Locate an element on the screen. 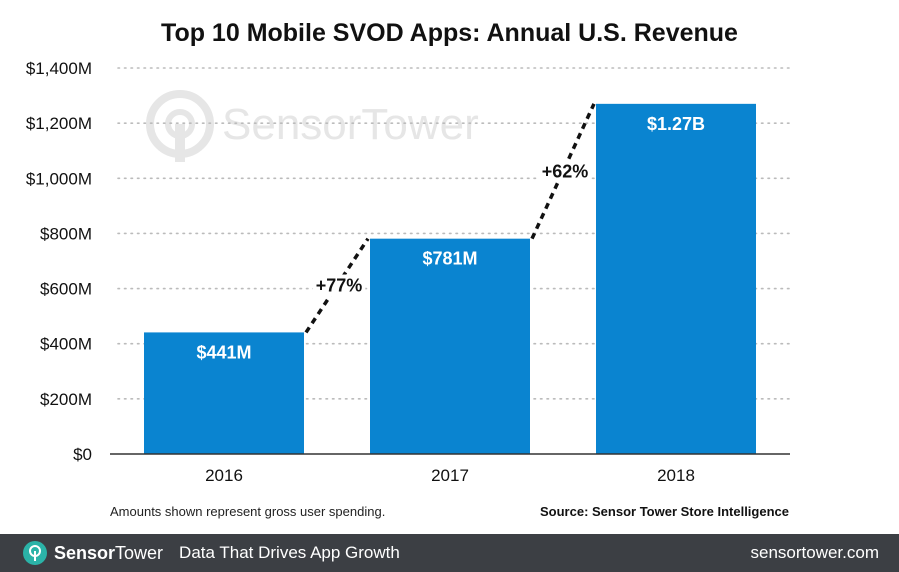 Image resolution: width=899 pixels, height=572 pixels. watermark: SensorTower is located at coordinates (312, 126).